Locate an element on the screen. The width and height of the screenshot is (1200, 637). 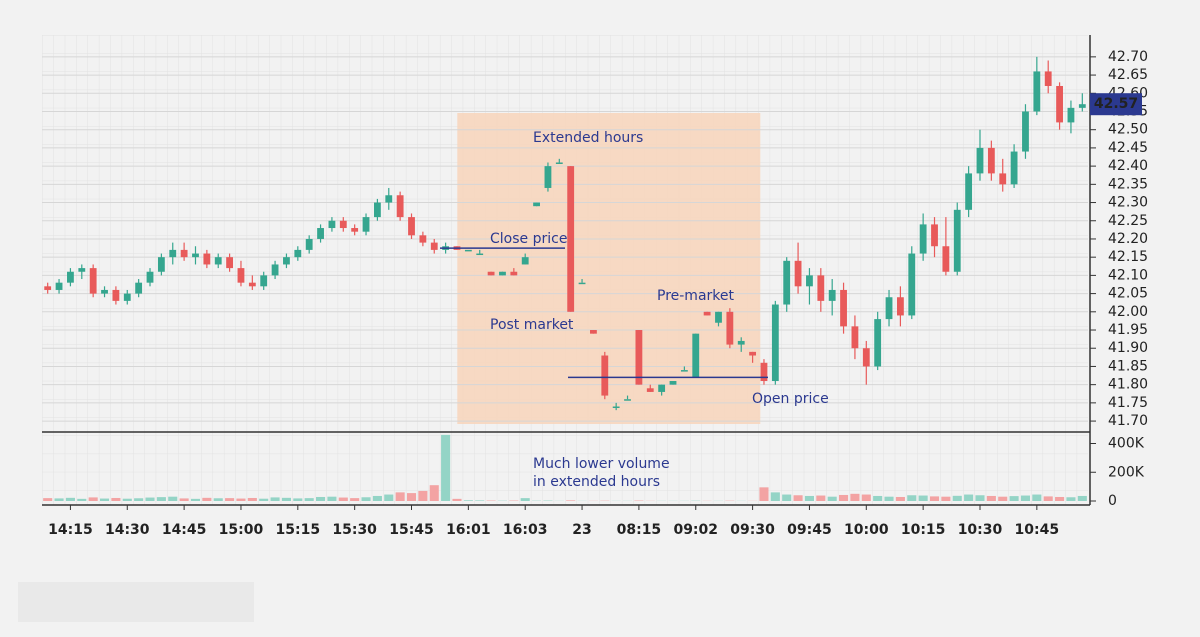
x-tick-label: 14:30 is located at coordinates (127, 530).